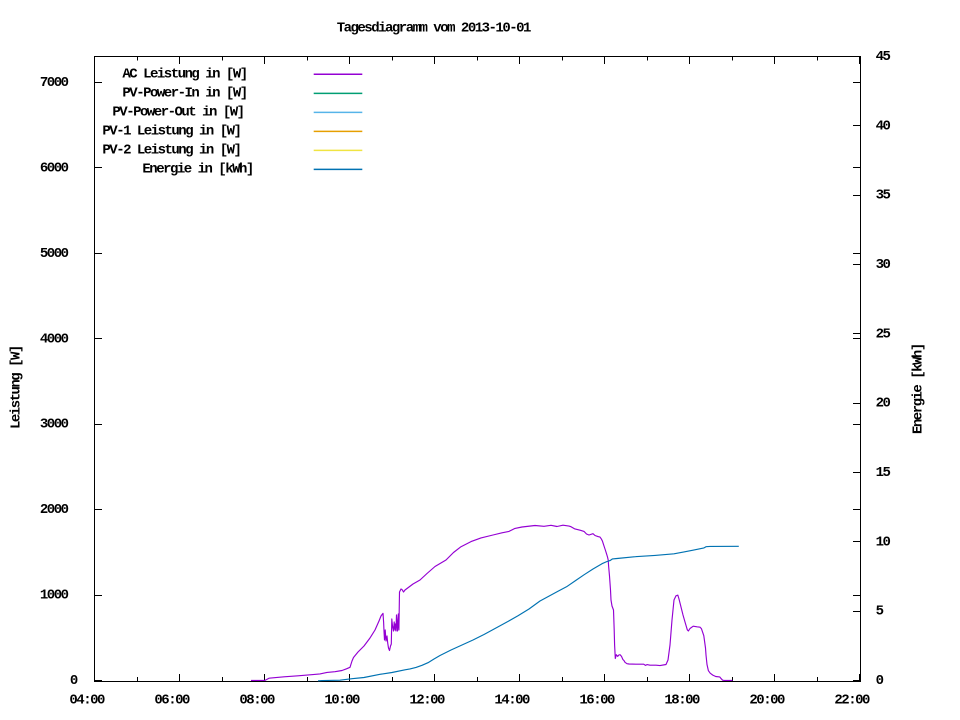 Image resolution: width=960 pixels, height=720 pixels. Describe the element at coordinates (184, 94) in the screenshot. I see `svg-text: PV-Power-In in [W]` at that location.